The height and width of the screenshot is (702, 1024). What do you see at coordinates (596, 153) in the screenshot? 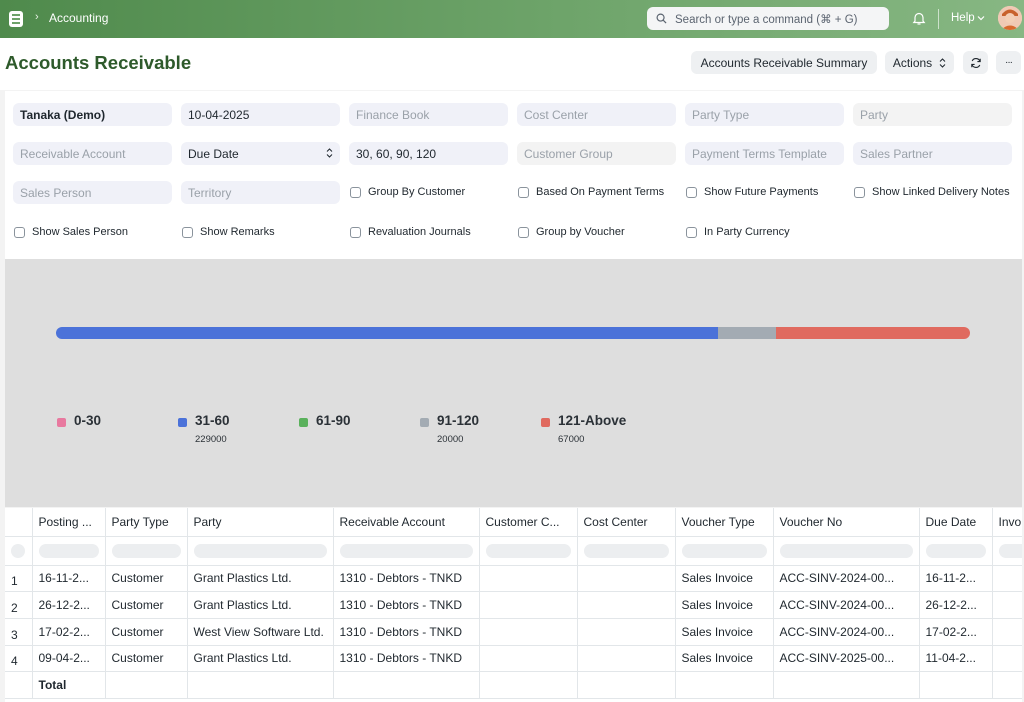
I see `customer-group-filter: Customer Group` at bounding box center [596, 153].